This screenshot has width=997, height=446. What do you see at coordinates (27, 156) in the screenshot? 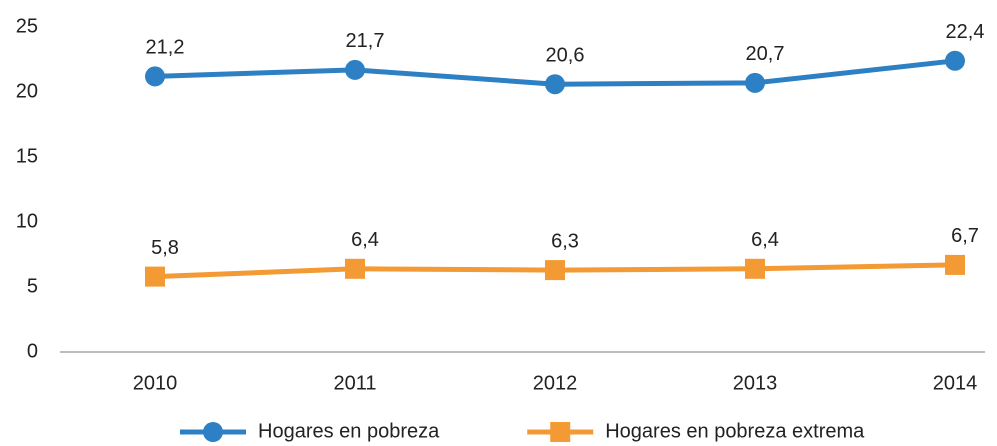
I see `y-tick-label: 15` at bounding box center [27, 156].